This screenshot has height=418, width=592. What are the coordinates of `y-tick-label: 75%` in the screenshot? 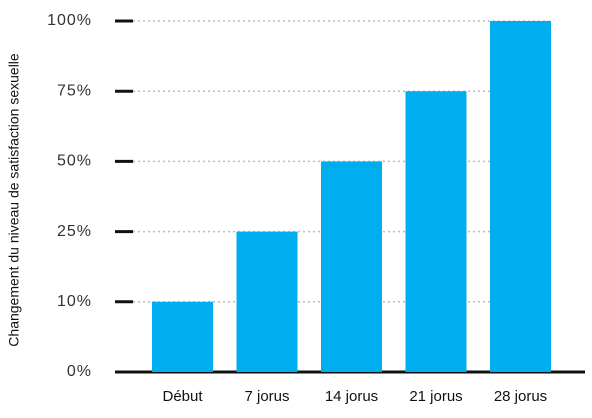 It's located at (74, 90).